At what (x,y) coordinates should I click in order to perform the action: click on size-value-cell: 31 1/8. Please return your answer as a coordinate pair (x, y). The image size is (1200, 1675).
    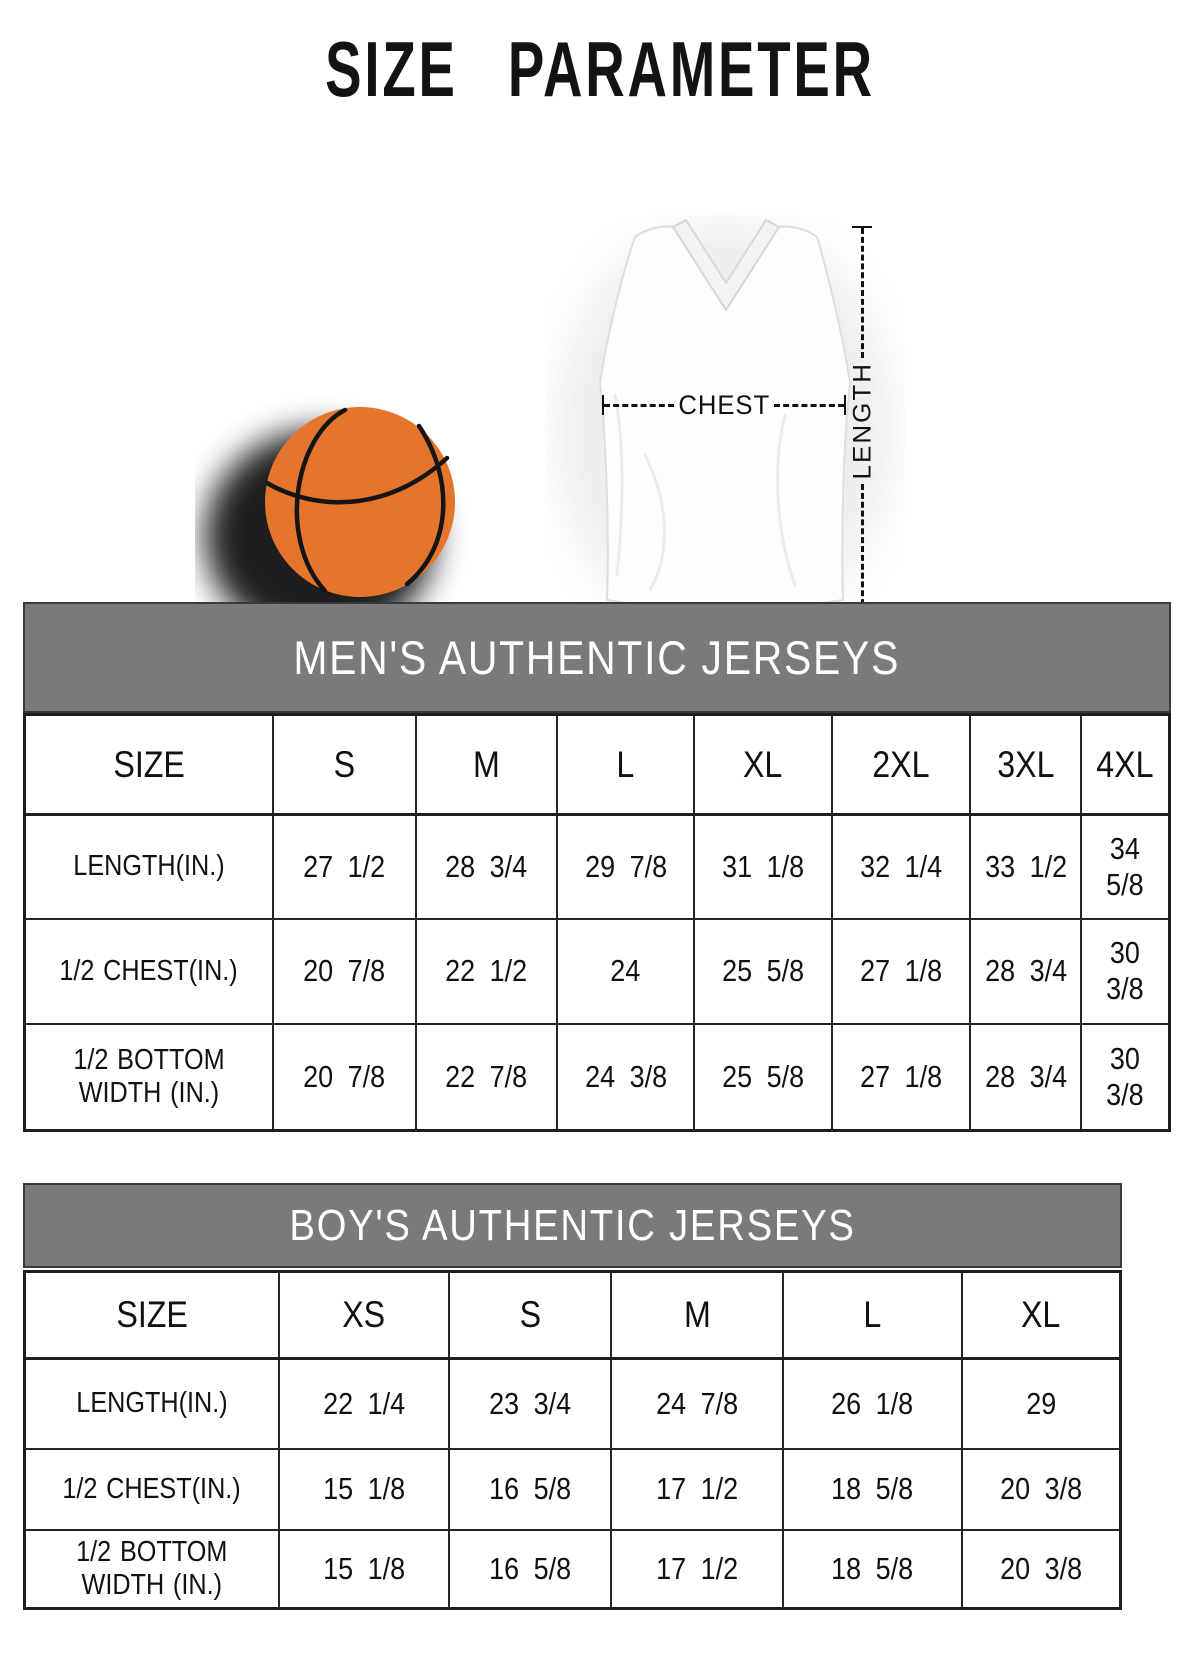
    Looking at the image, I should click on (763, 866).